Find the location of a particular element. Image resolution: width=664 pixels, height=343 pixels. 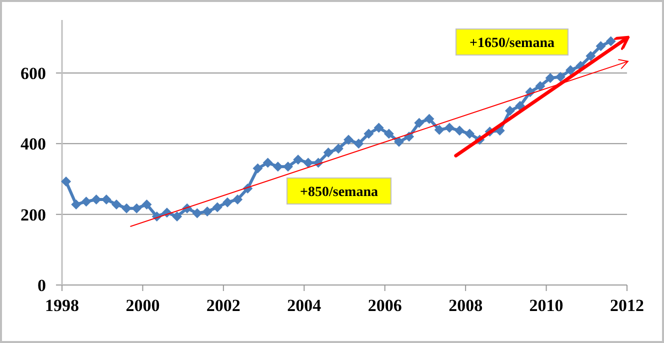

x-tick-label: 2002 is located at coordinates (223, 305).